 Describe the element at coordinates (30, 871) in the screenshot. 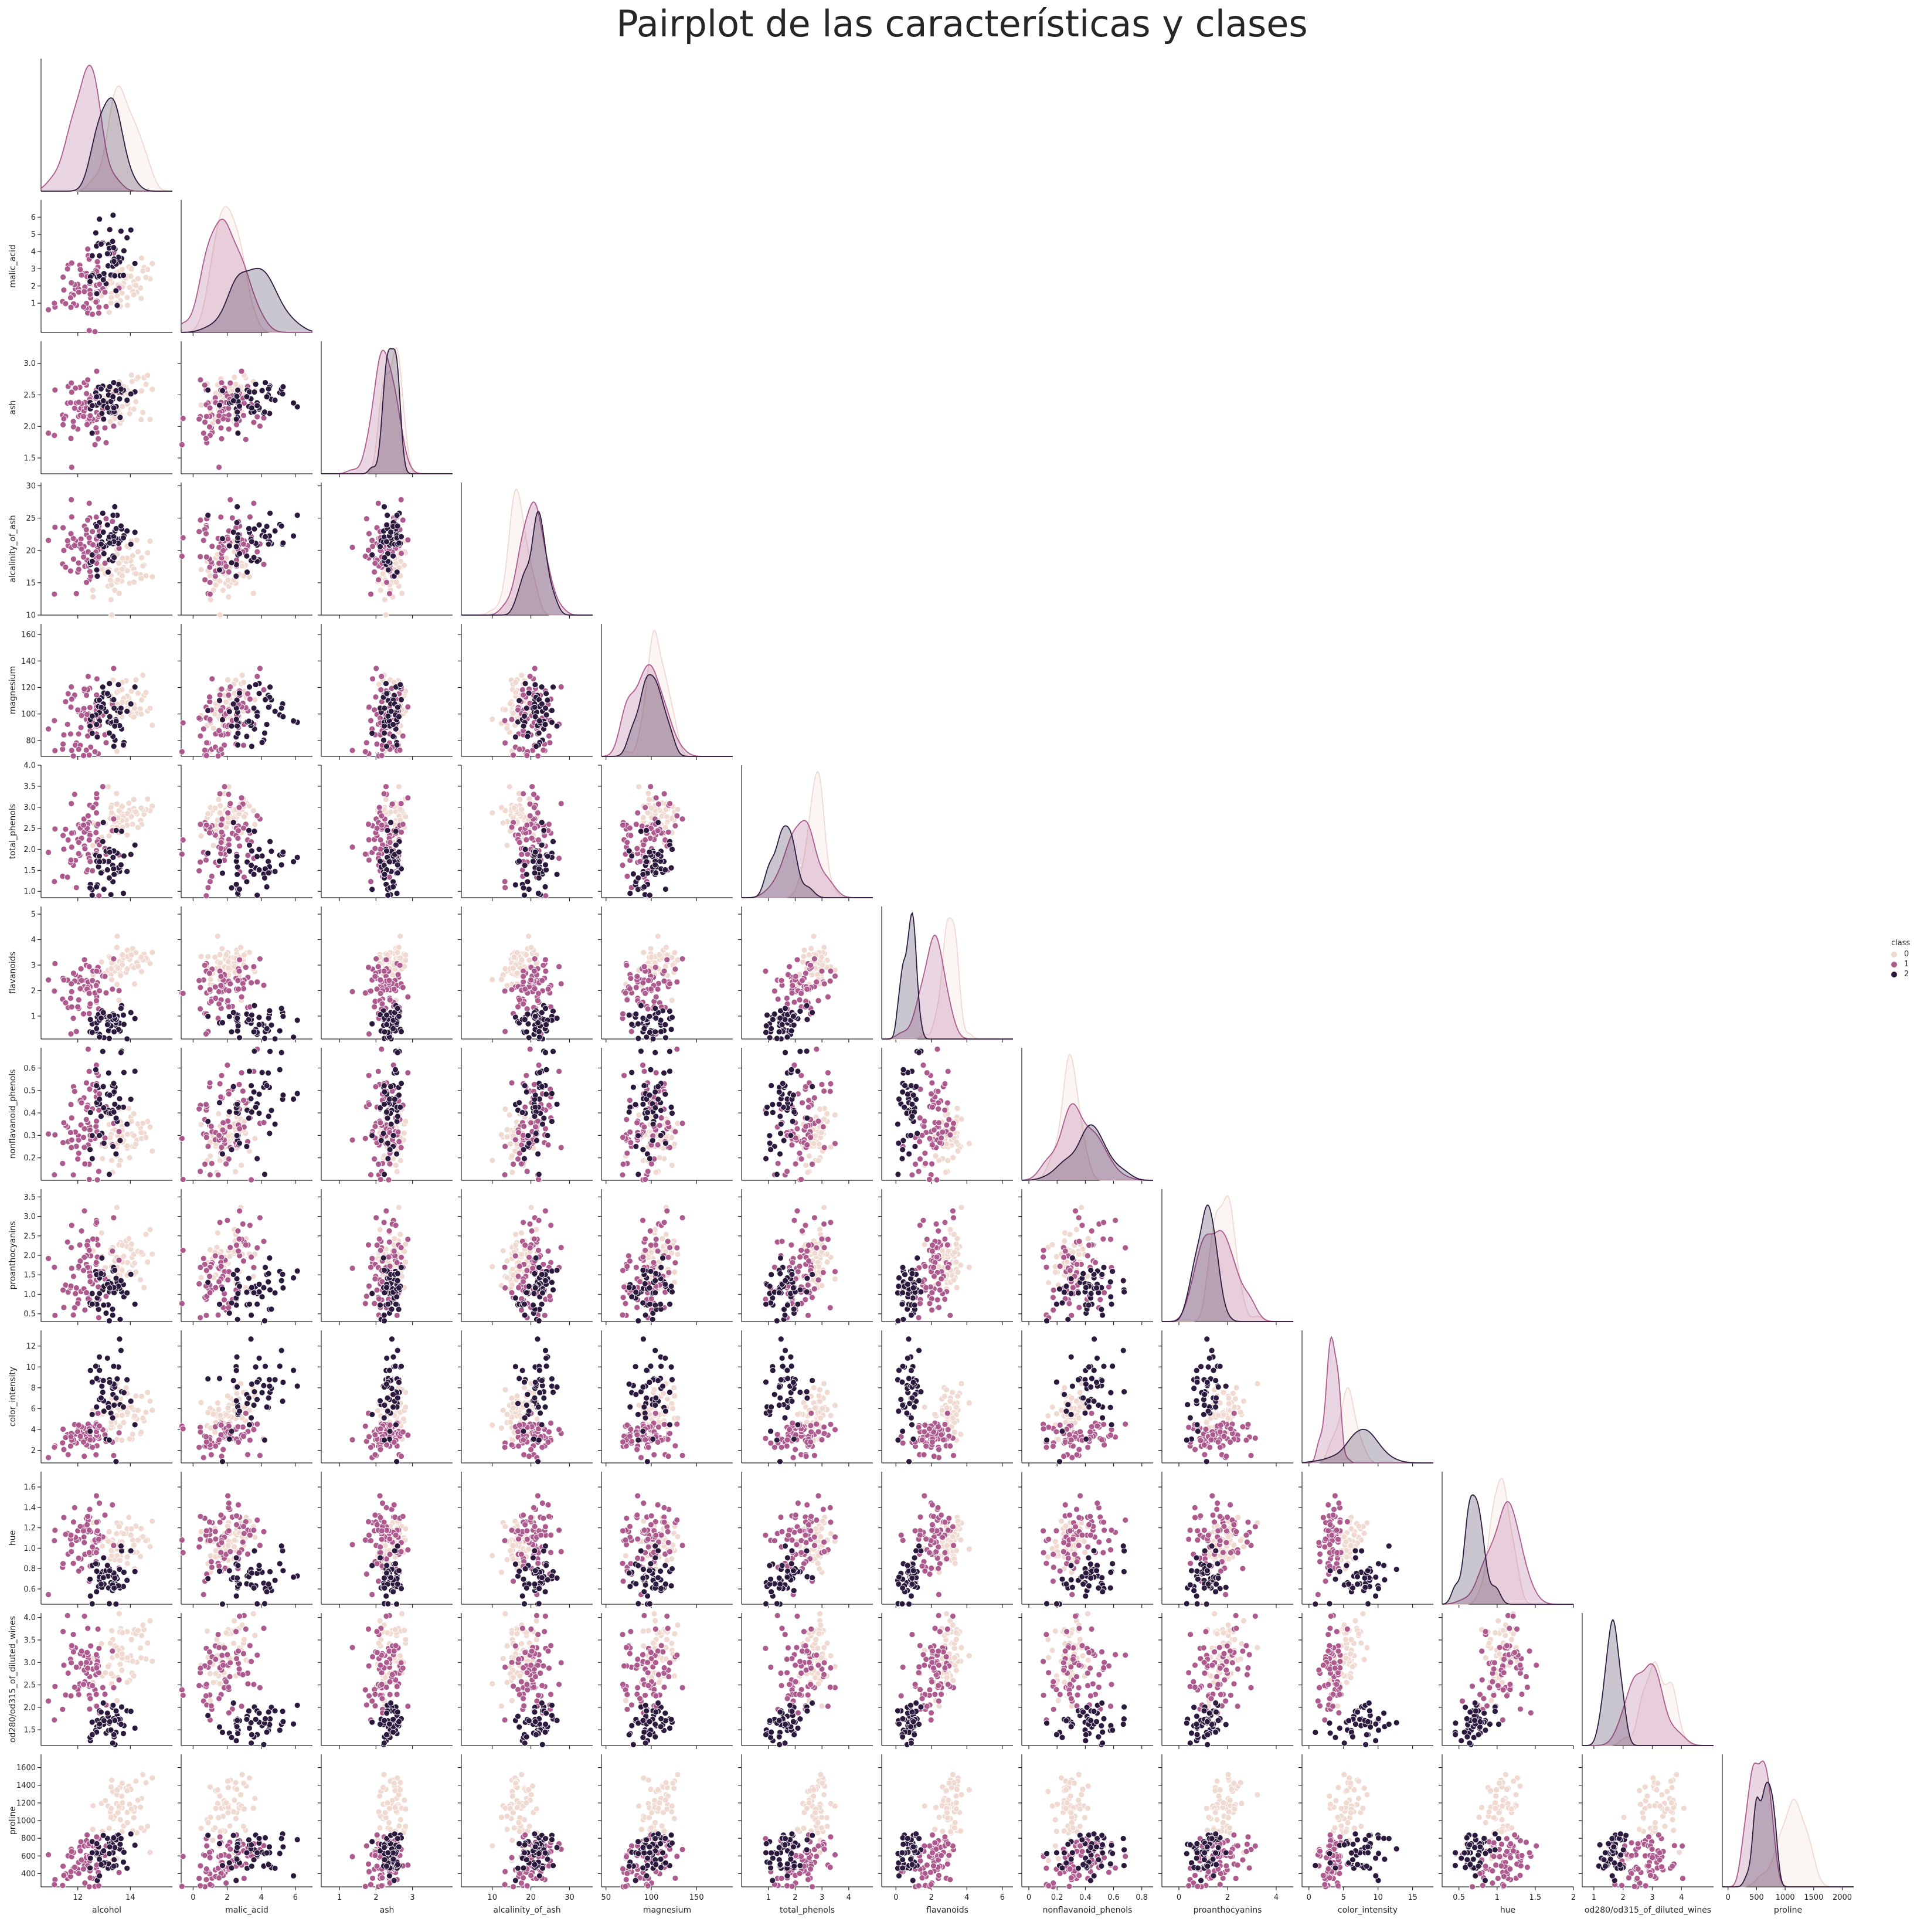

I see `y-tick-label: 1.5` at that location.